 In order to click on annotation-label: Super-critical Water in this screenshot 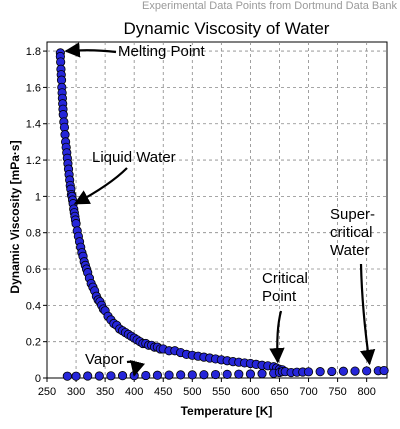, I will do `click(352, 232)`.